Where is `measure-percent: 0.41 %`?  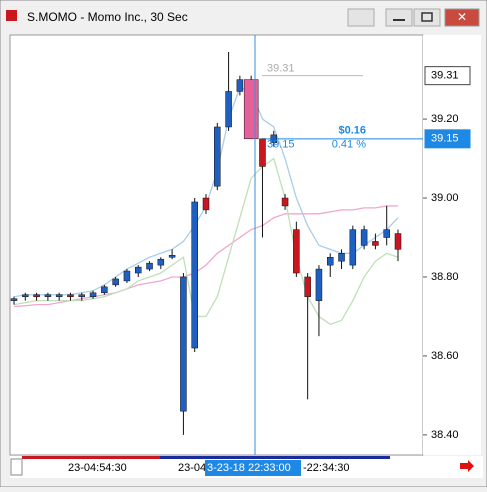 measure-percent: 0.41 % is located at coordinates (349, 145).